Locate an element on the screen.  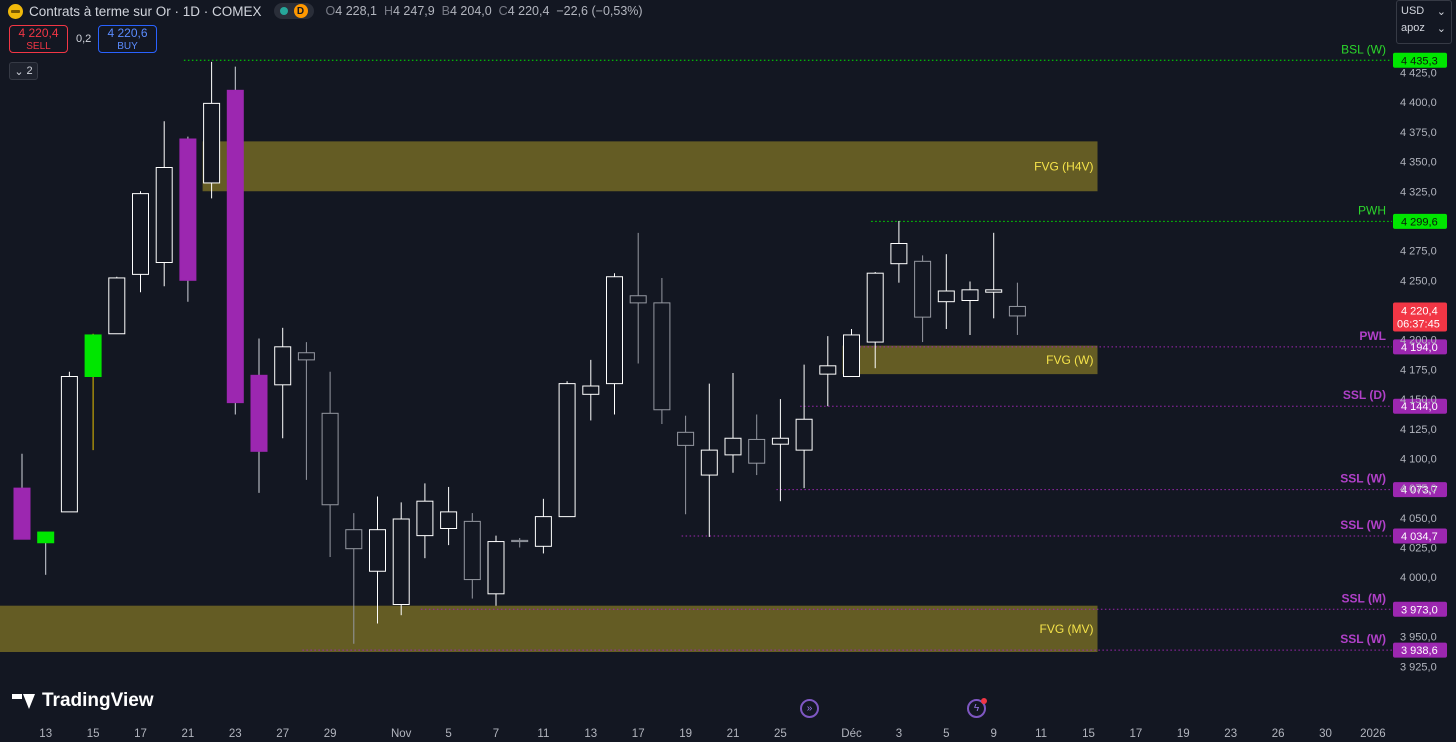
spread-value: 0,2 is located at coordinates (84, 39).